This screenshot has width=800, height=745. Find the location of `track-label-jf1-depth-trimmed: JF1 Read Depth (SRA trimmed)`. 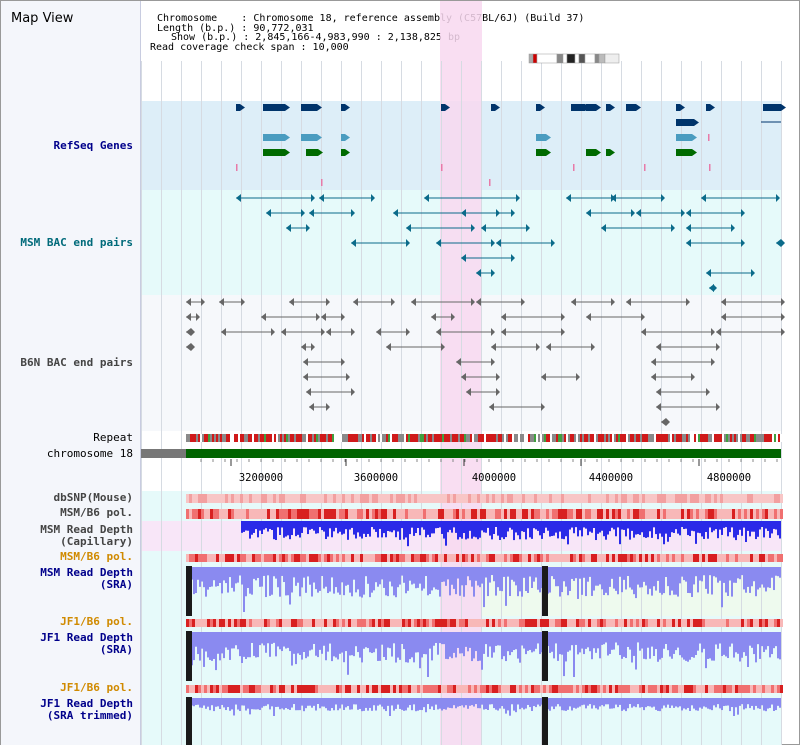

track-label-jf1-depth-trimmed: JF1 Read Depth (SRA trimmed) is located at coordinates (86, 709).